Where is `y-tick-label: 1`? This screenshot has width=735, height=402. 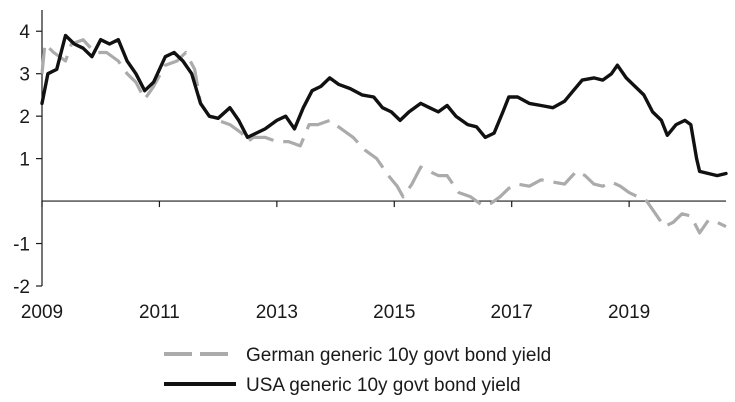 y-tick-label: 1 is located at coordinates (24, 160).